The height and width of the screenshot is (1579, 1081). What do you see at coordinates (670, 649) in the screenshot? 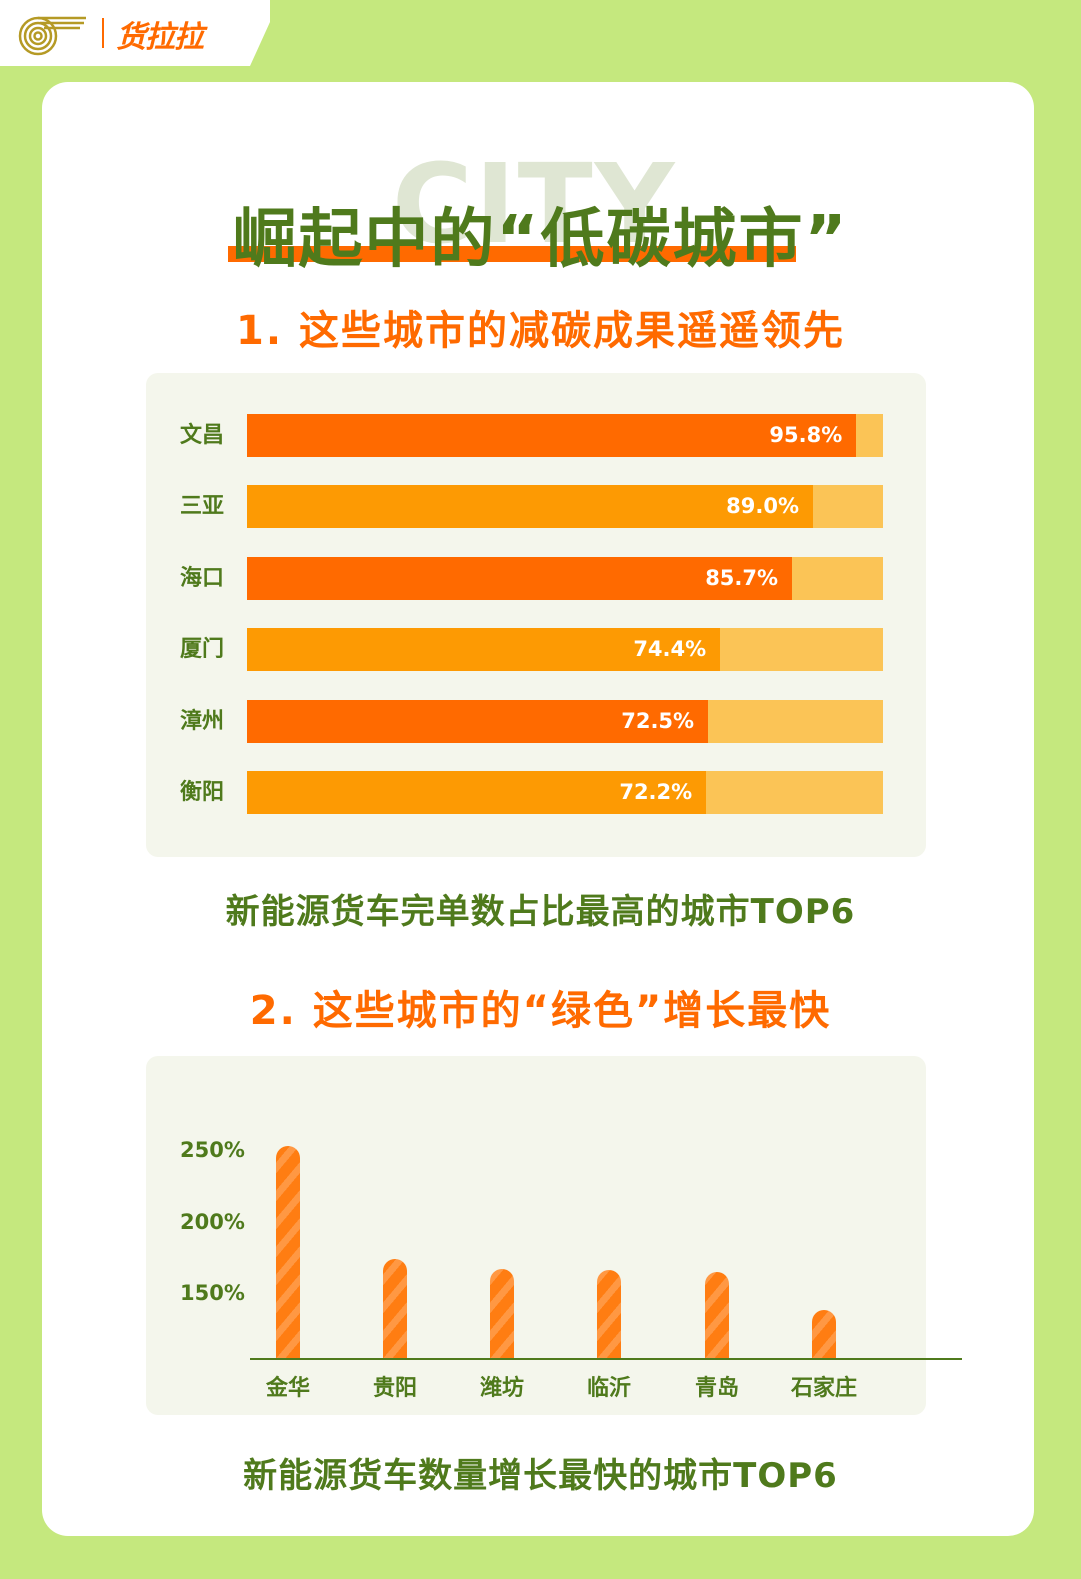
I see `hbar-value-label: 74.4%` at bounding box center [670, 649].